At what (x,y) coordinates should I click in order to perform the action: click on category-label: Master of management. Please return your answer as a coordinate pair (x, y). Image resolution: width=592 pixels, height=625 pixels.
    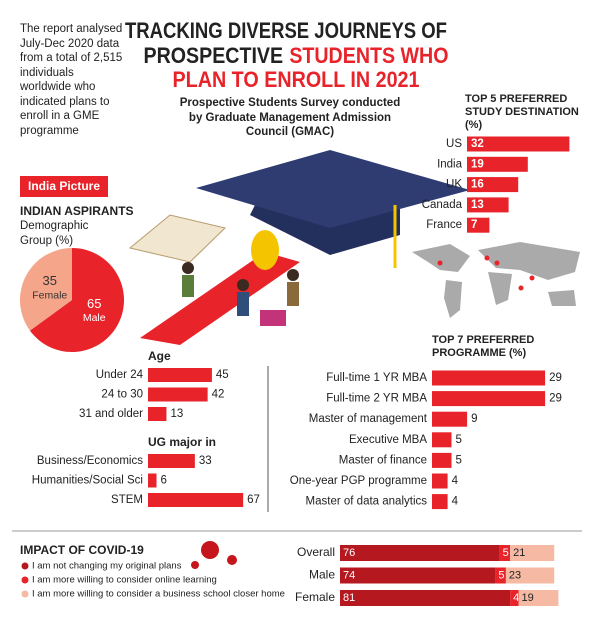
    Looking at the image, I should click on (368, 419).